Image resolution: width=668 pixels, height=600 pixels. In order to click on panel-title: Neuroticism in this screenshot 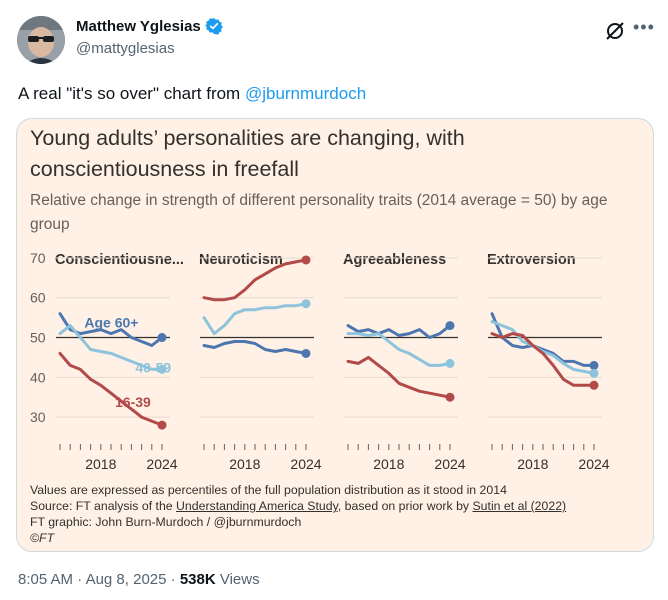, I will do `click(241, 260)`.